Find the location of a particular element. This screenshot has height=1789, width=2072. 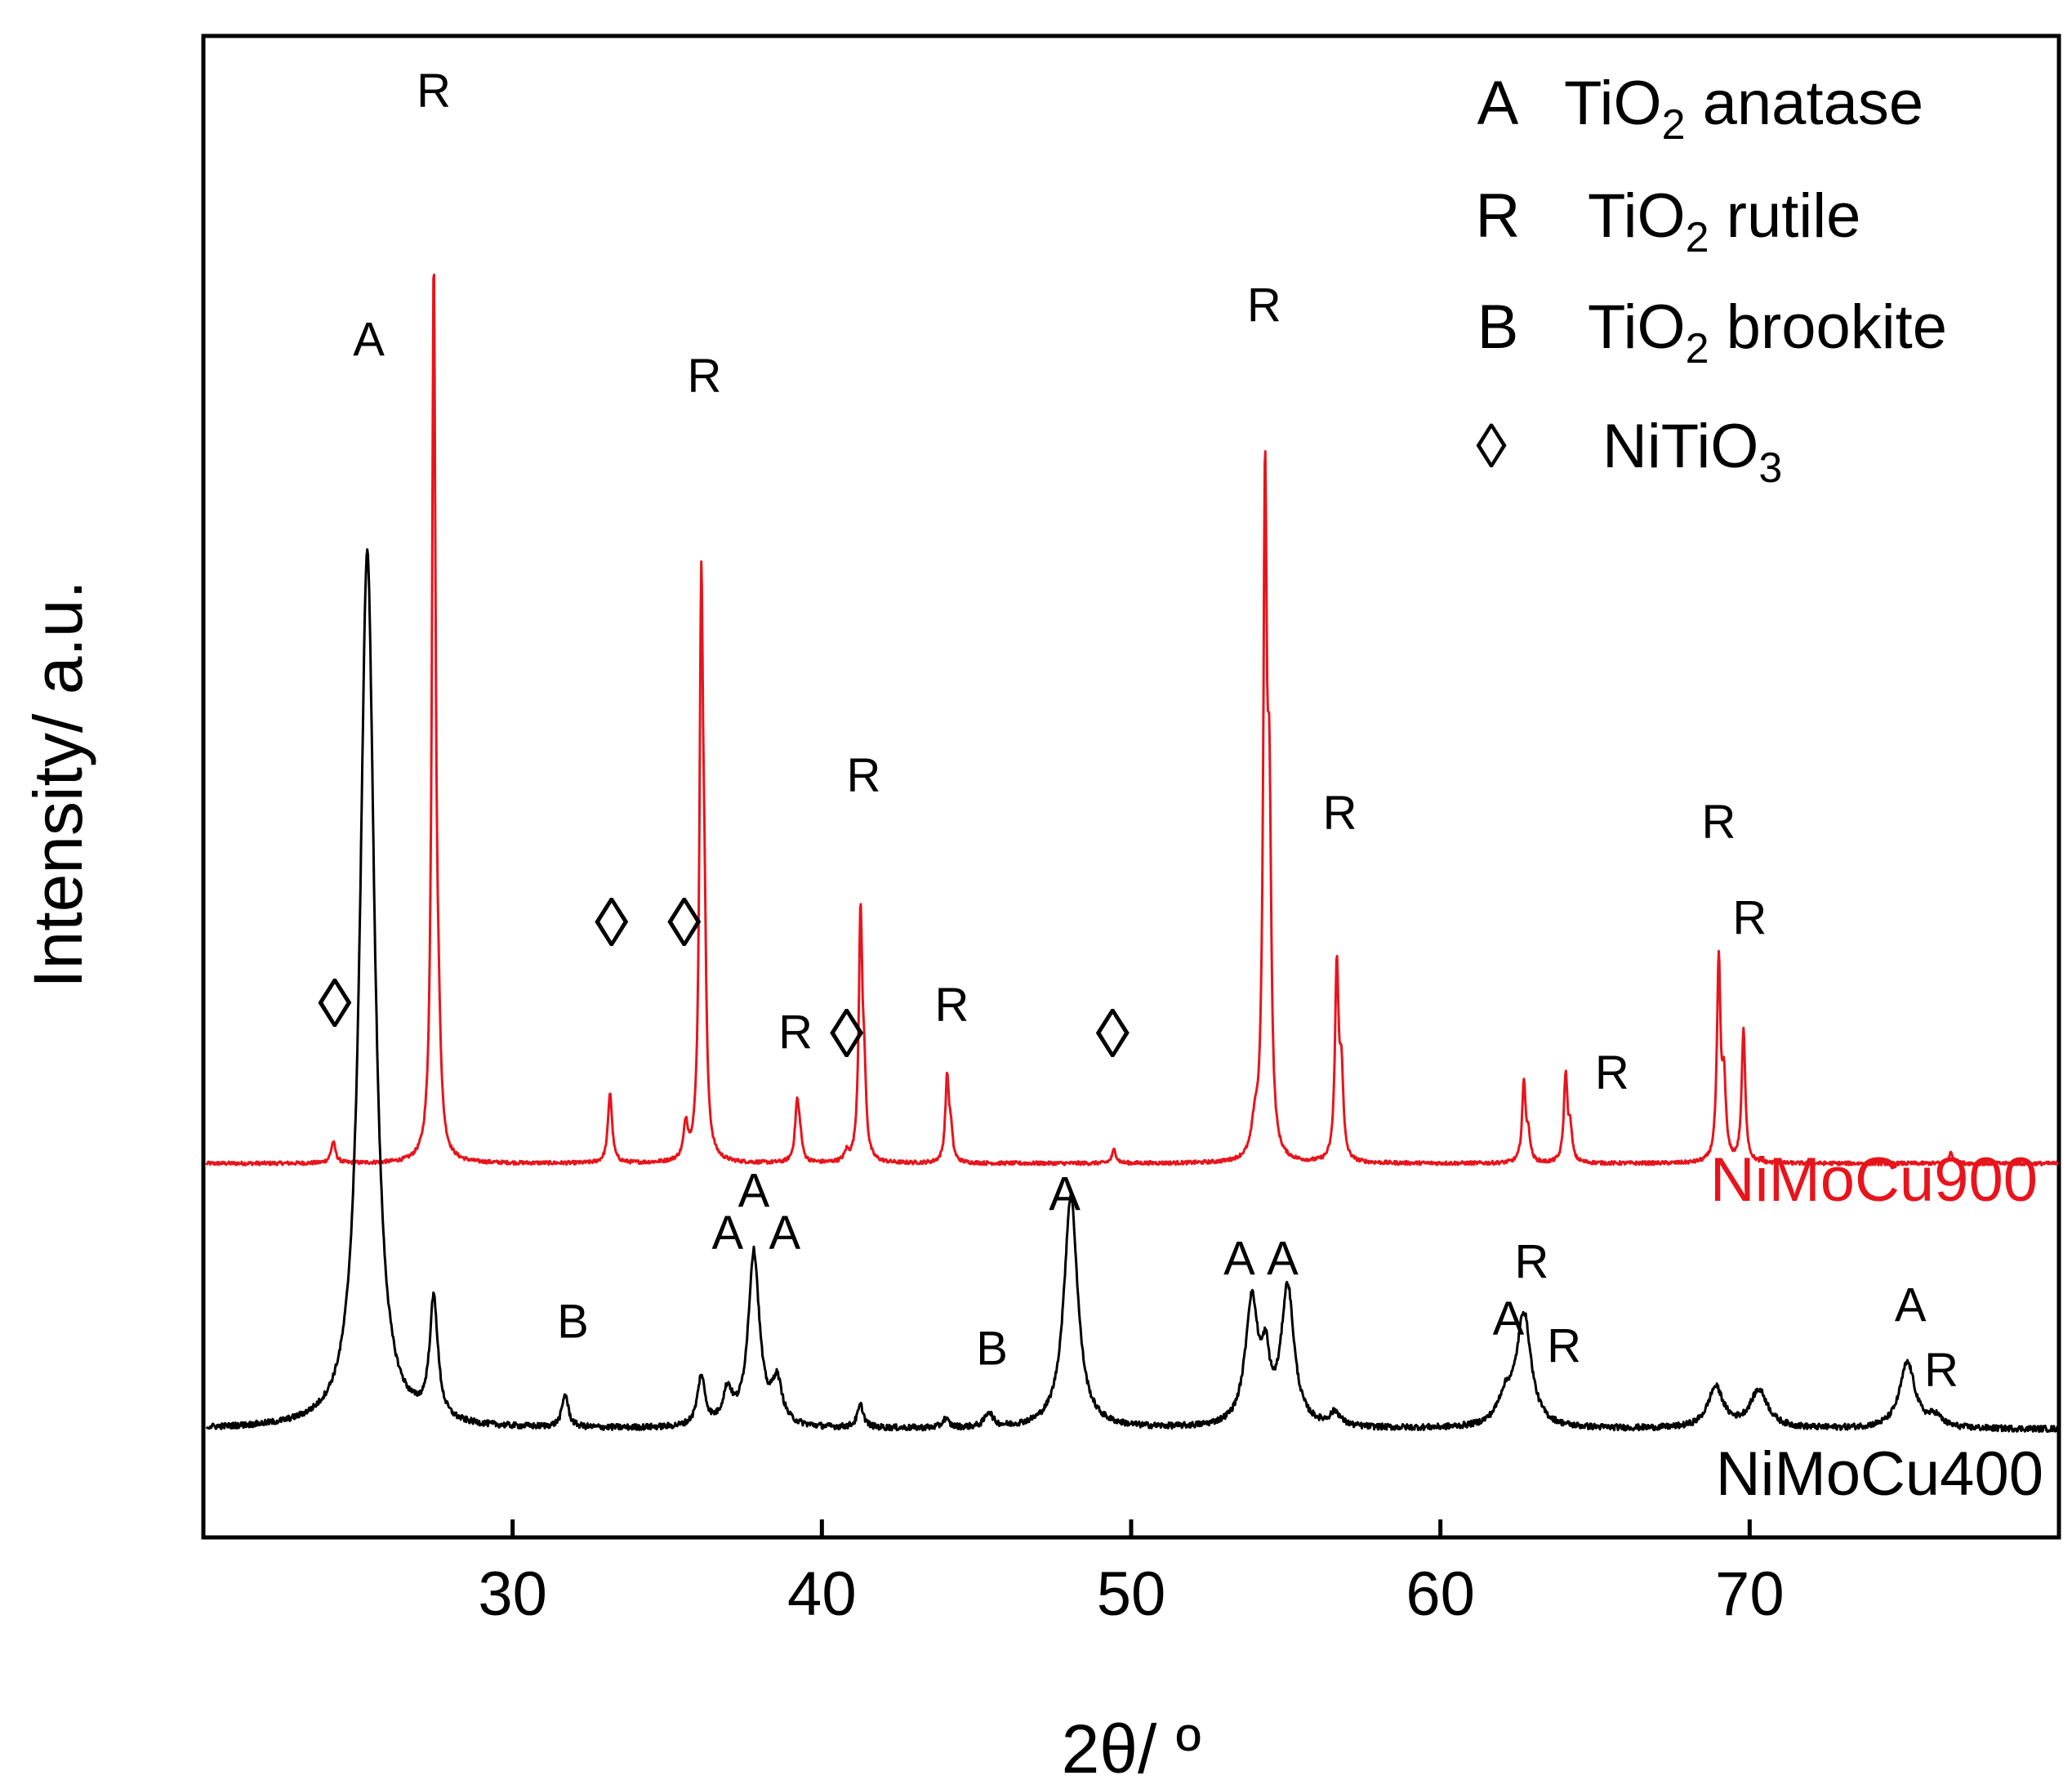

legend-entry-brookite: B TiO2 brookite is located at coordinates (1712, 332).